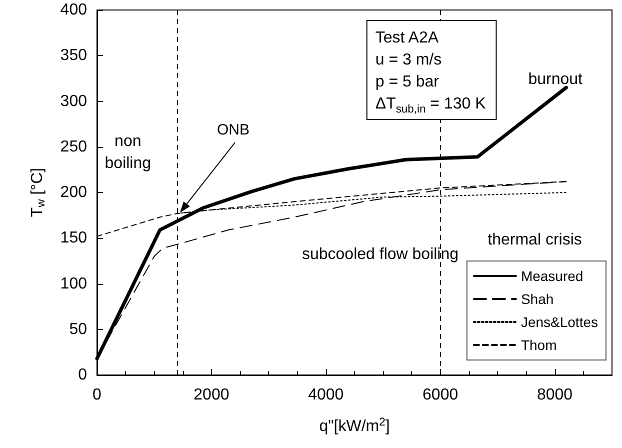 The image size is (622, 448). I want to click on annotation: subcooled flow boiling, so click(380, 255).